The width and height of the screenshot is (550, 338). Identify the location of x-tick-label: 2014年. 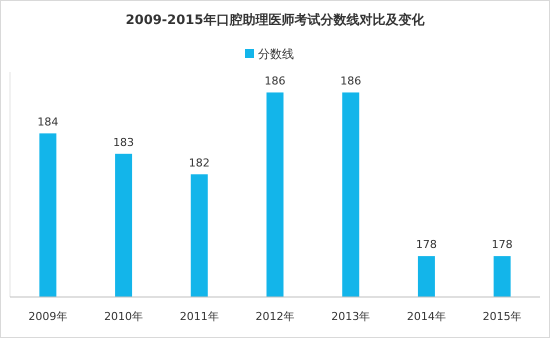
(426, 316).